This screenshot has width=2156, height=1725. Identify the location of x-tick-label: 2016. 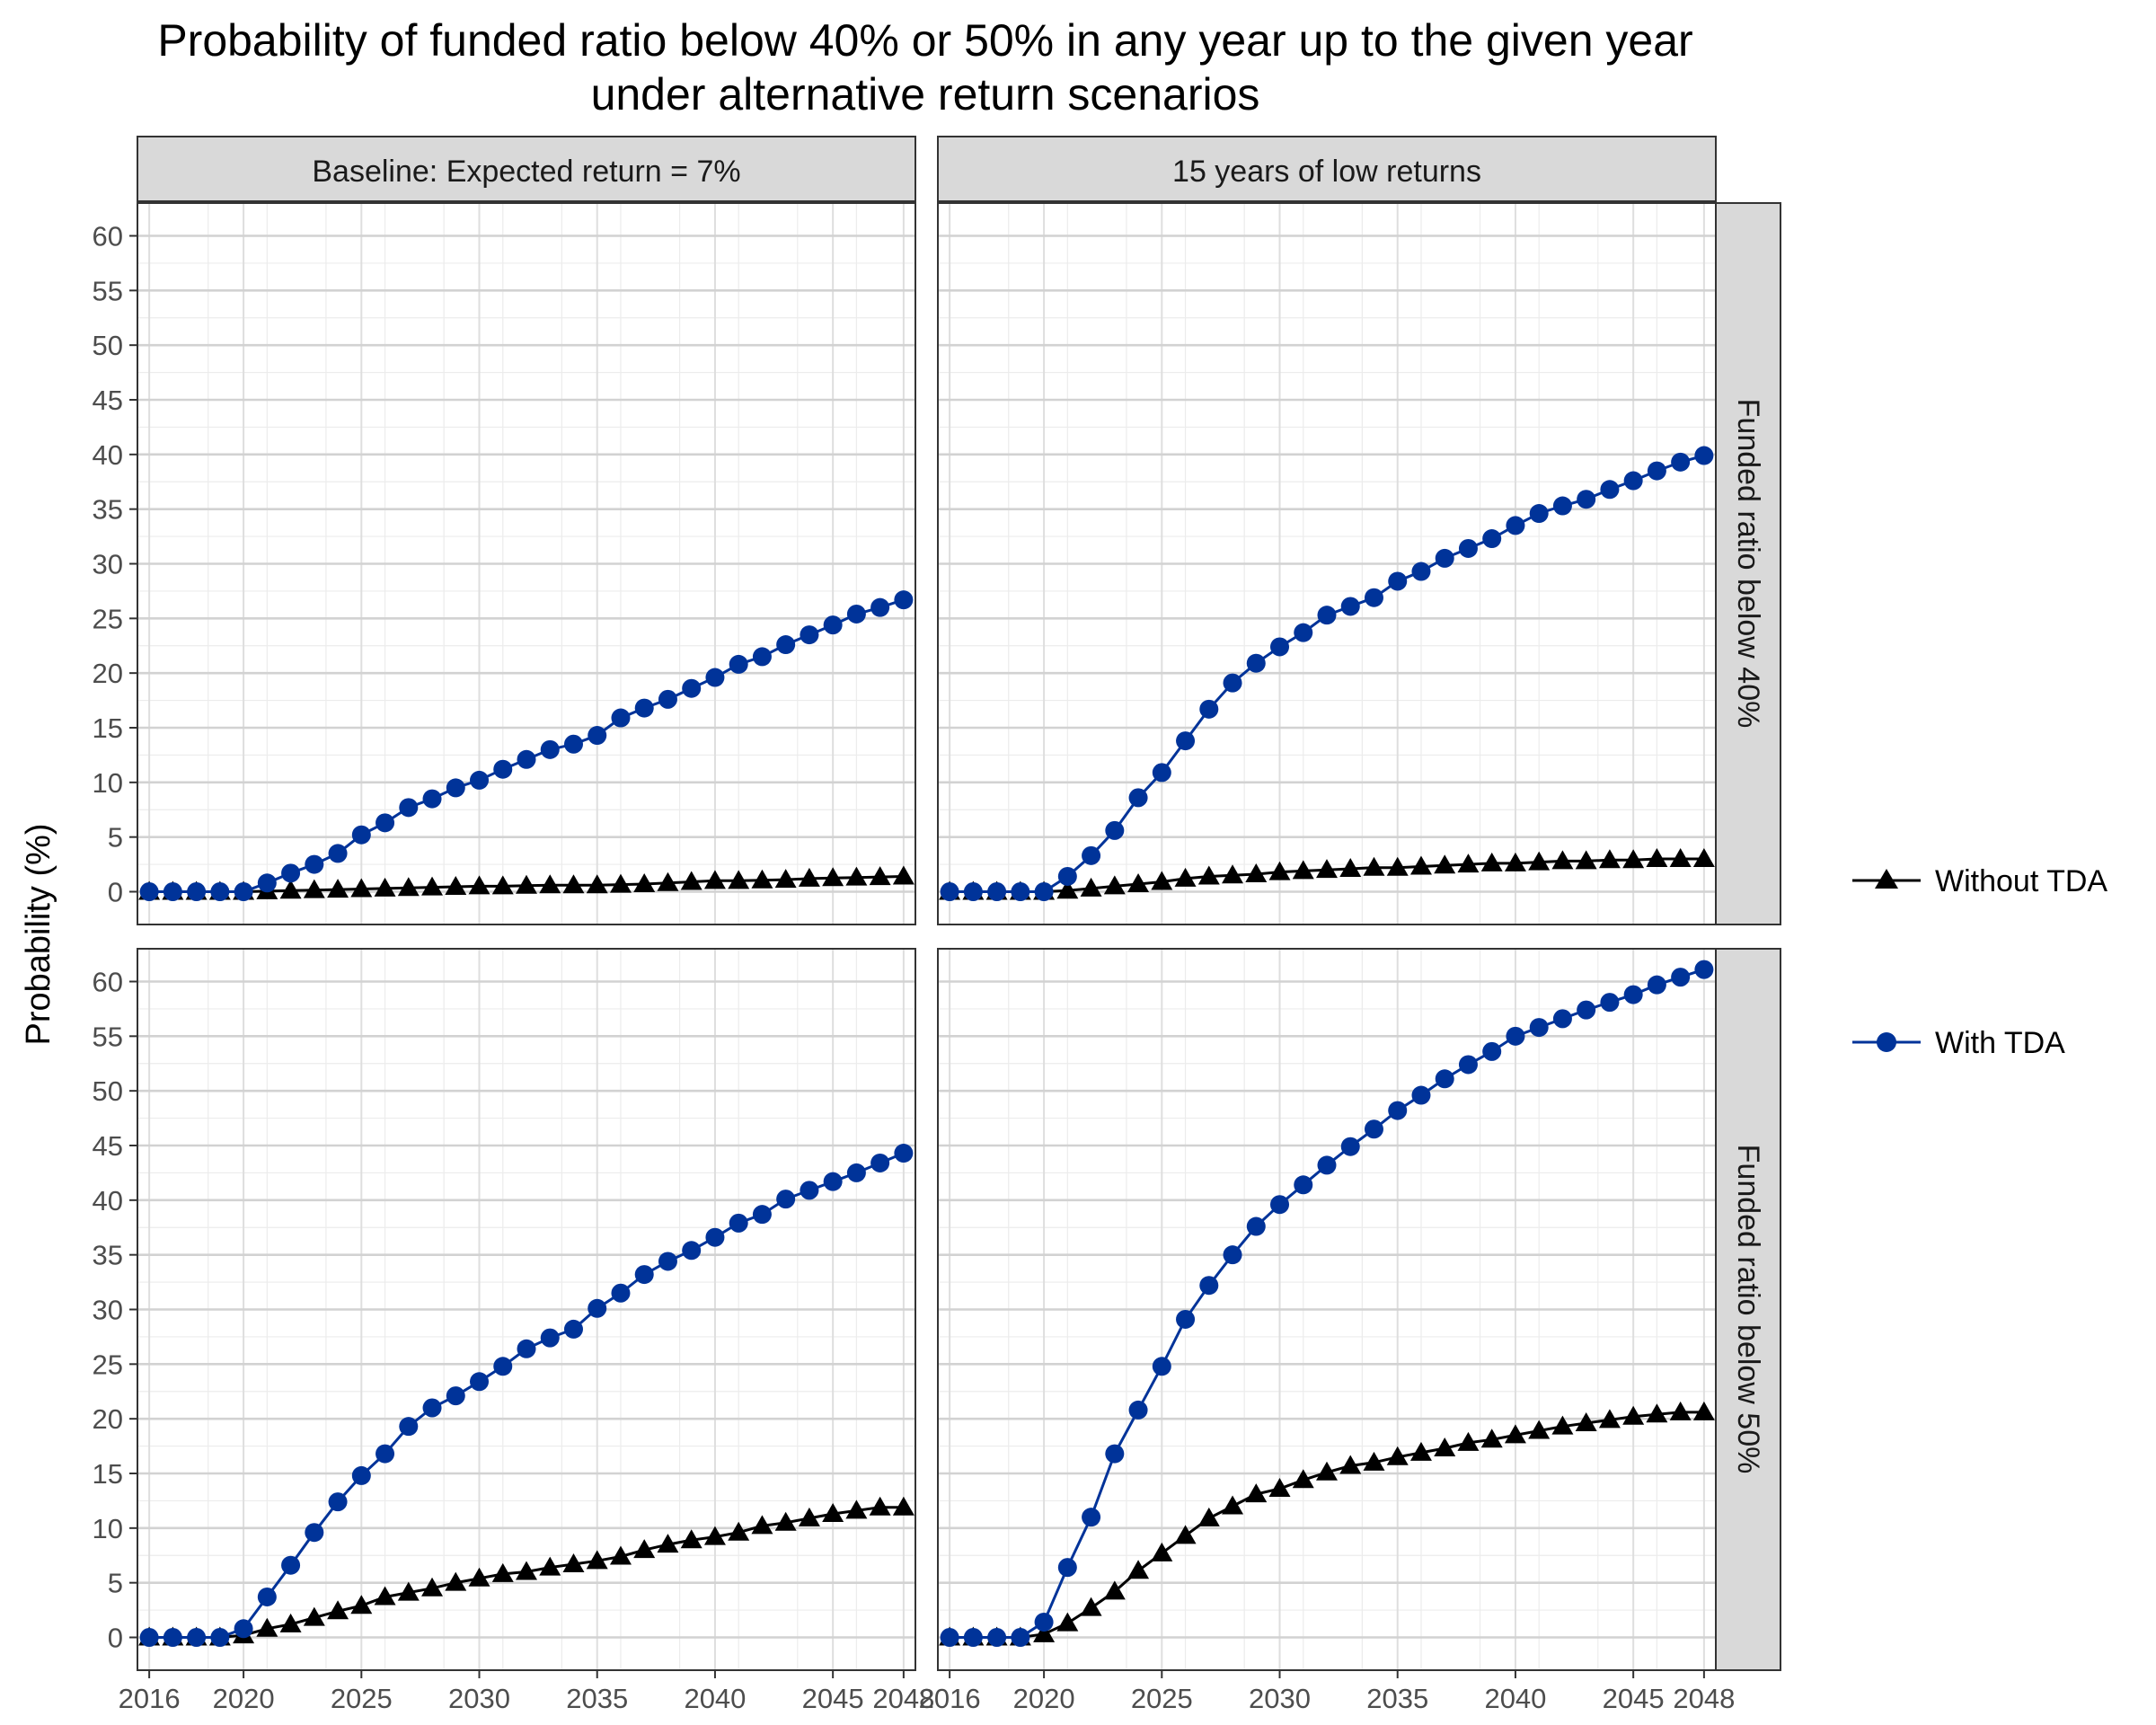
(150, 1698).